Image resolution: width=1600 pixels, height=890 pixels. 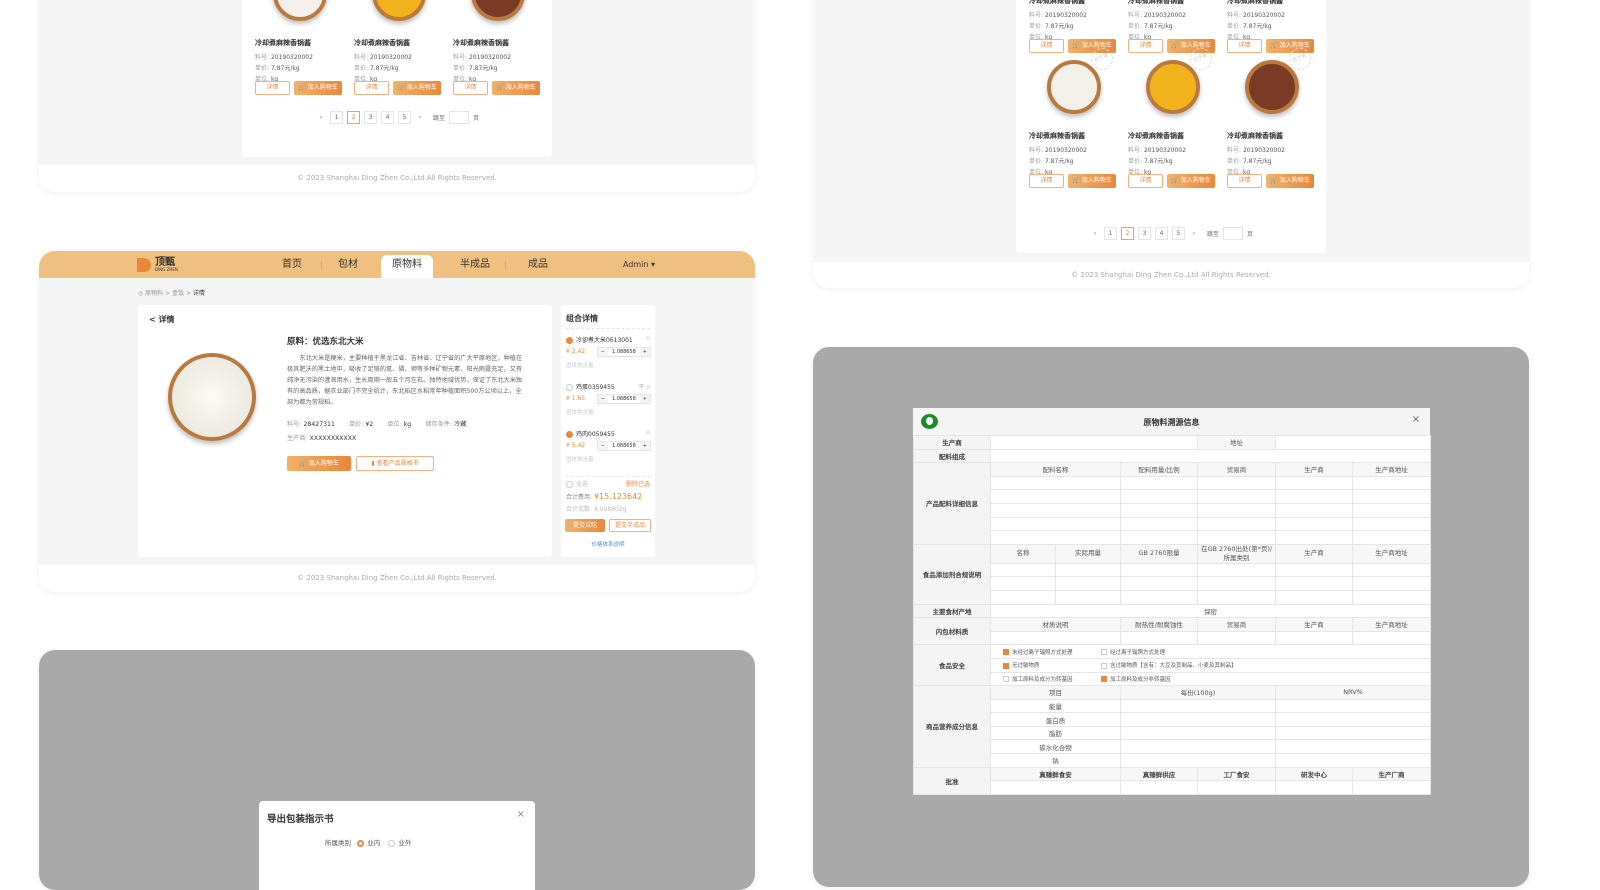 I want to click on safety-checkbox: 加工原料及成分为转基因, so click(x=1052, y=679).